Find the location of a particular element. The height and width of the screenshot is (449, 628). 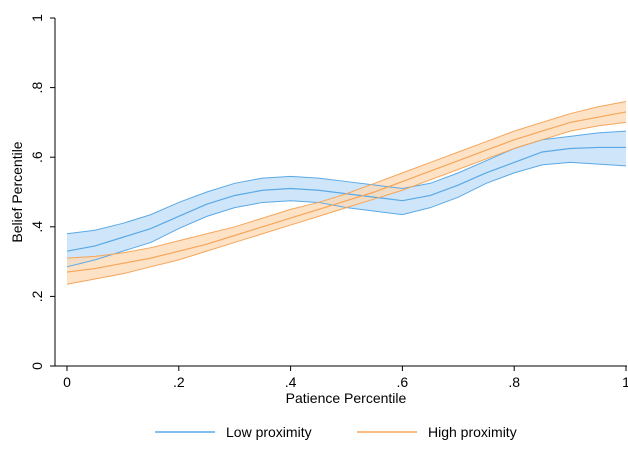

x-tick-label: 1 is located at coordinates (625, 382).